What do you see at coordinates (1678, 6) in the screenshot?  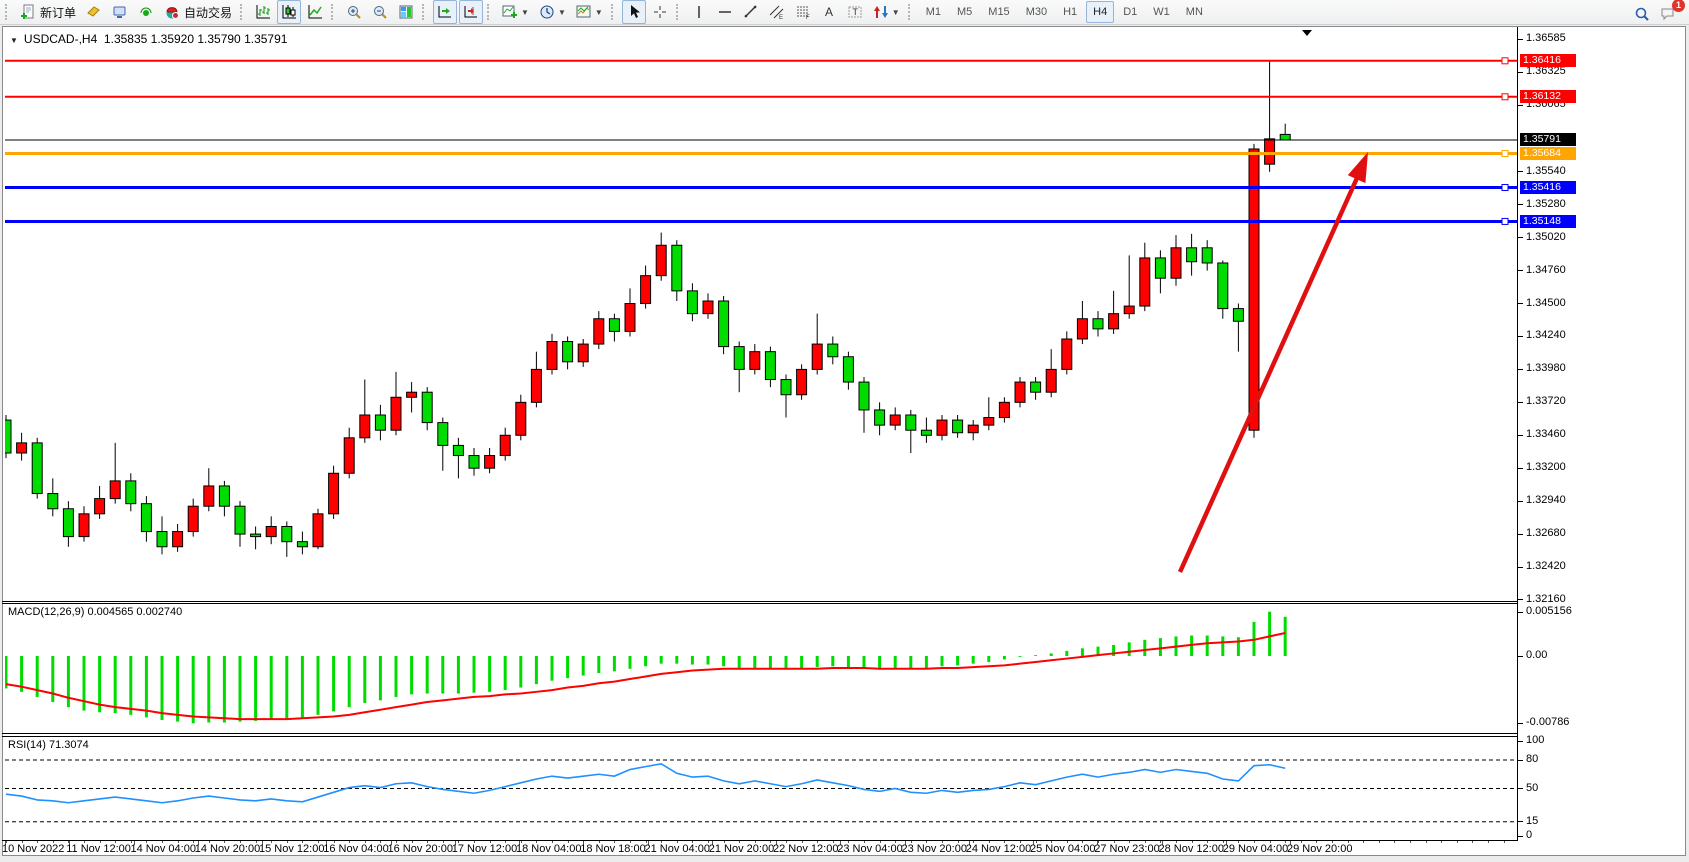 I see `notification-badge: 1` at bounding box center [1678, 6].